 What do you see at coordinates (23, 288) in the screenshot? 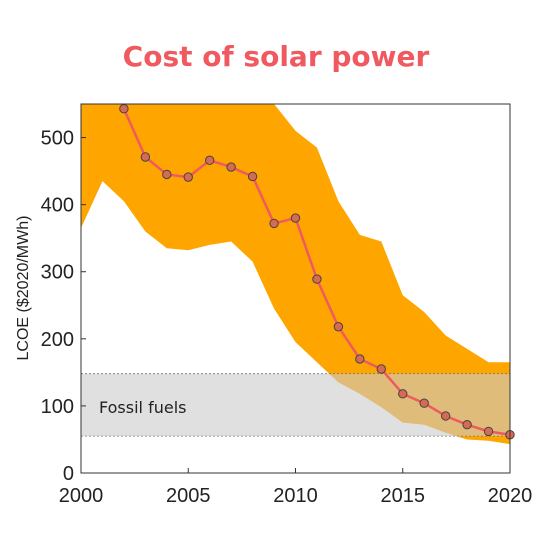
I see `y-axis-label: LCOE ($2020/MWh)` at bounding box center [23, 288].